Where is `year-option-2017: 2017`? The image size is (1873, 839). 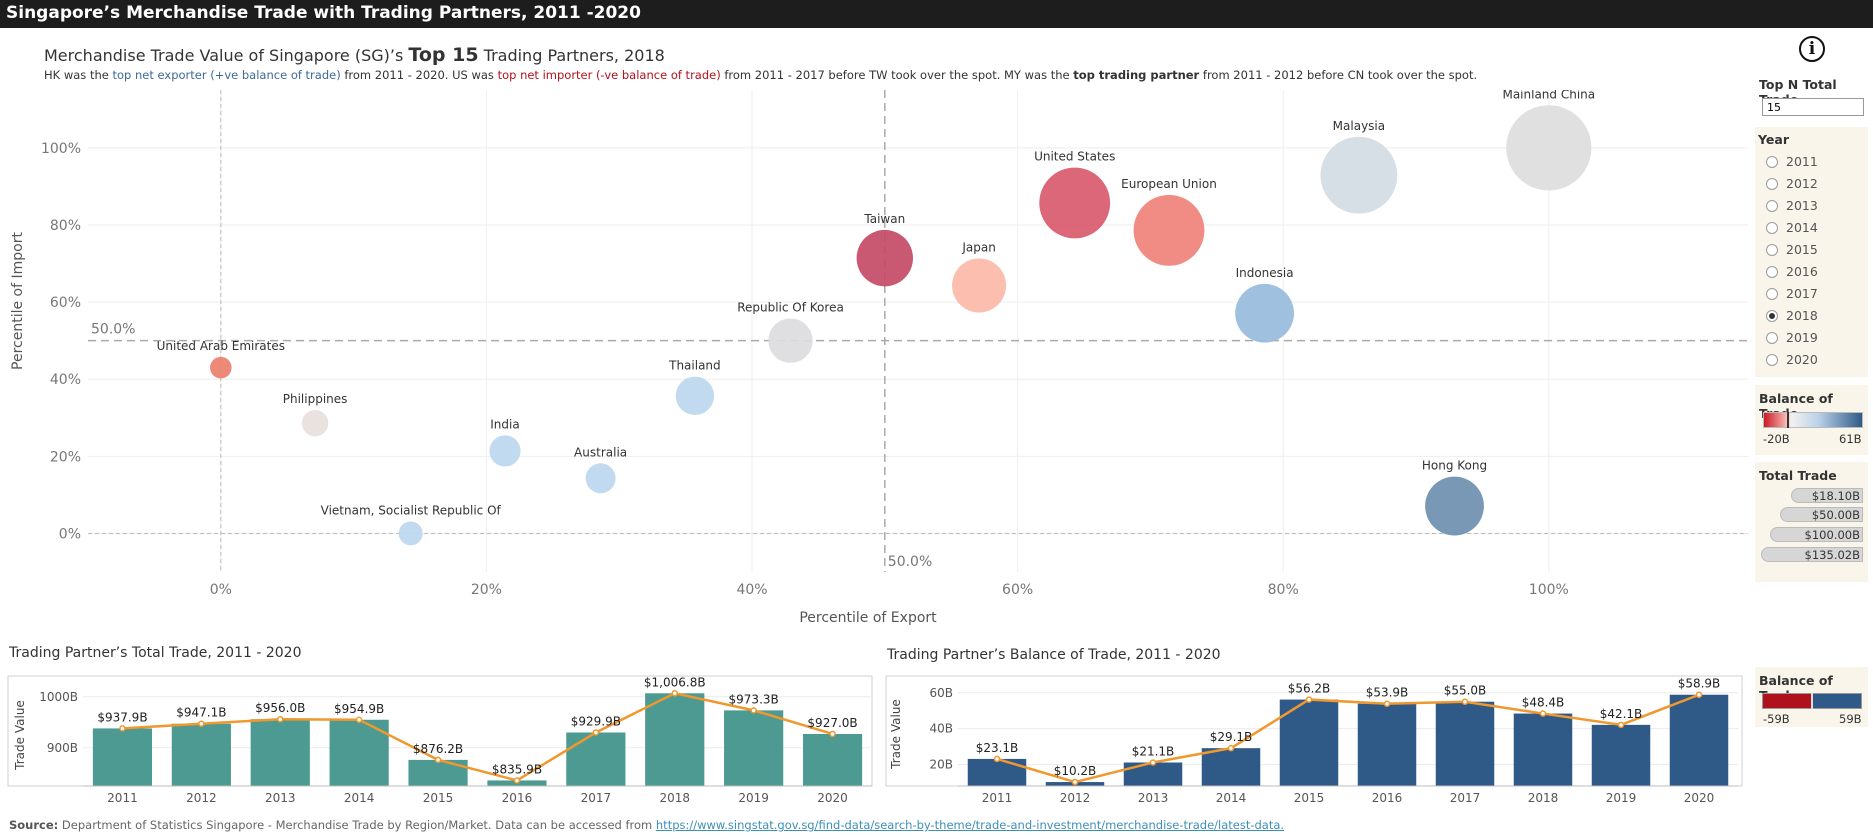 year-option-2017: 2017 is located at coordinates (1792, 294).